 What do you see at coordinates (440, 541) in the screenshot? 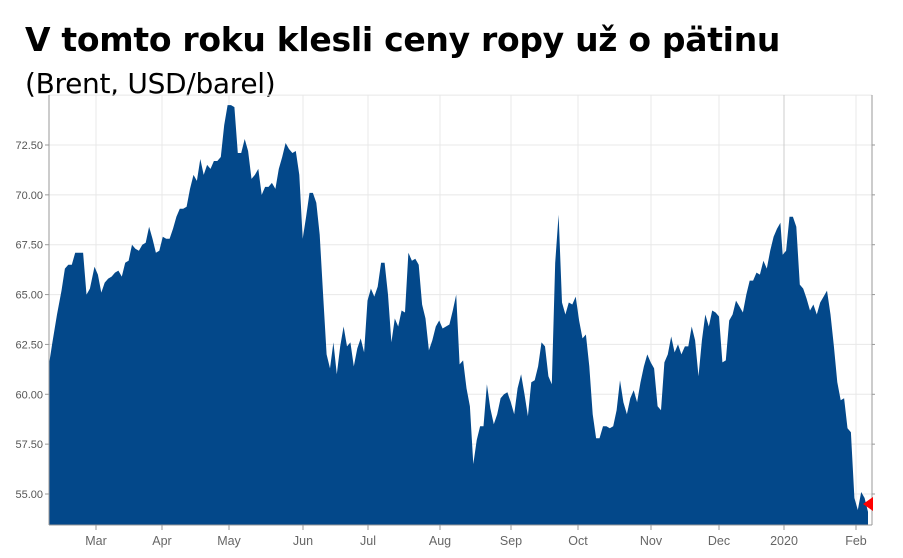
I see `x-tick-label: Aug` at bounding box center [440, 541].